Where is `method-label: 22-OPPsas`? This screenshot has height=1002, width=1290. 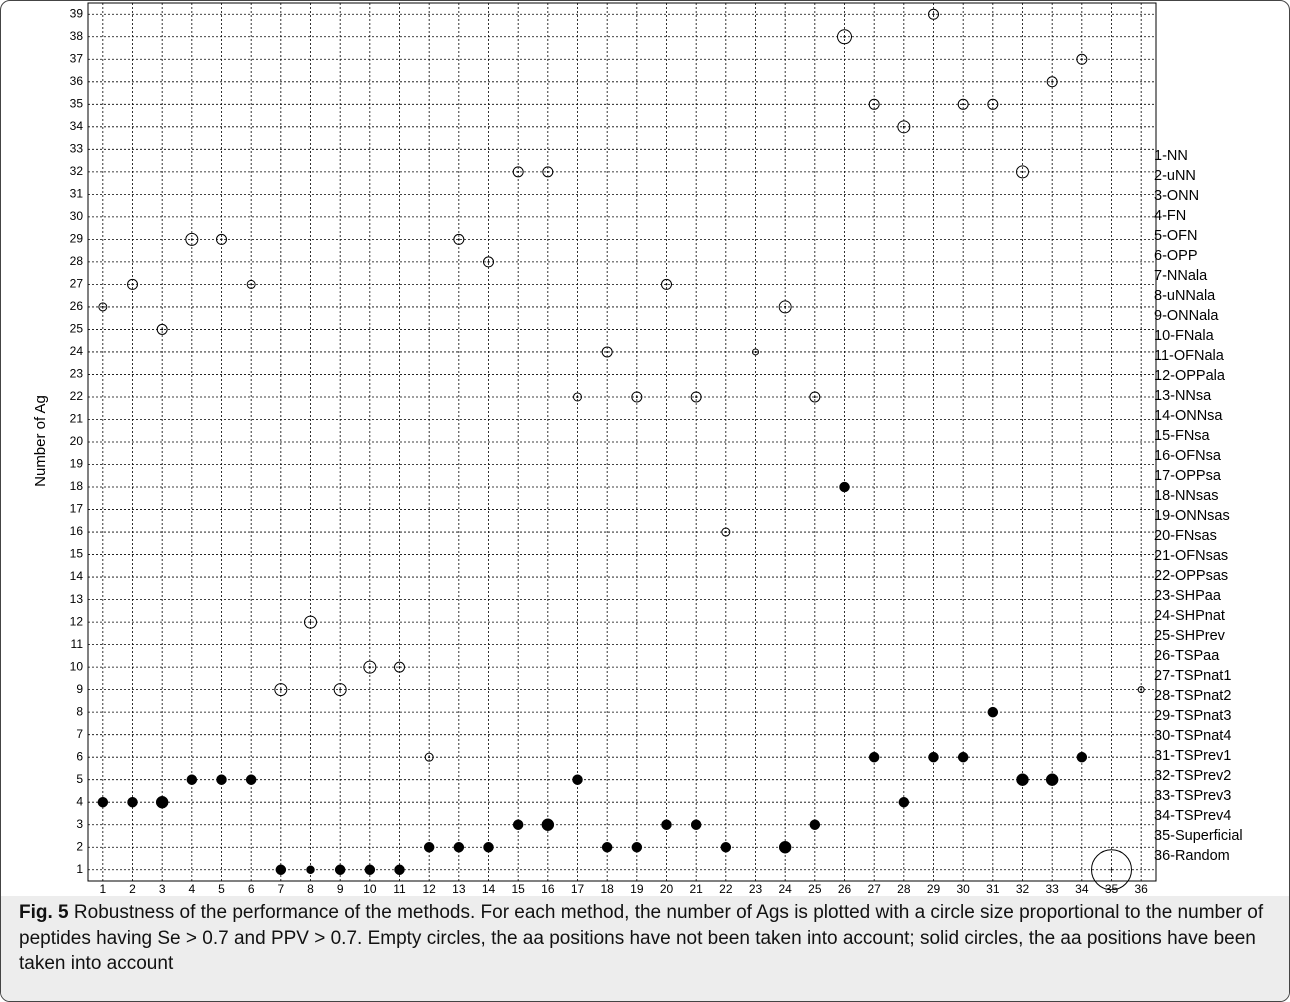 method-label: 22-OPPsas is located at coordinates (1191, 576).